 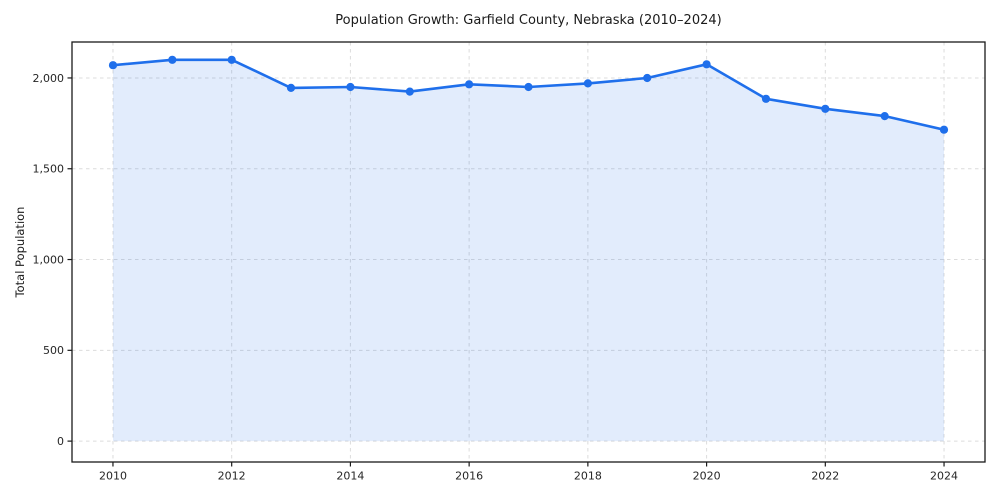 I want to click on data-point-2014, so click(x=350, y=87).